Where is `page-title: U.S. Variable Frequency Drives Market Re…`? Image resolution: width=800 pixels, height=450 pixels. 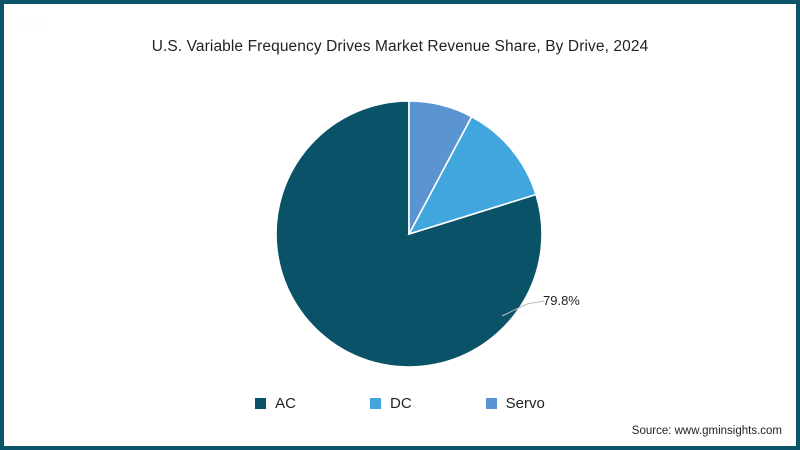 page-title: U.S. Variable Frequency Drives Market Re… is located at coordinates (400, 46).